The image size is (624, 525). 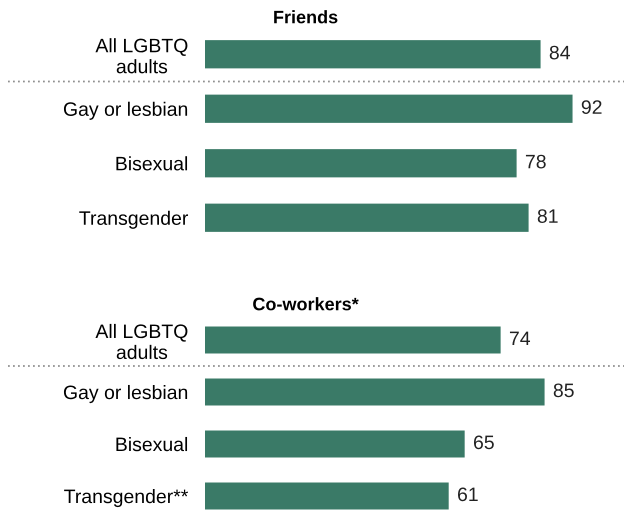 I want to click on chart-title: Friends, so click(x=306, y=17).